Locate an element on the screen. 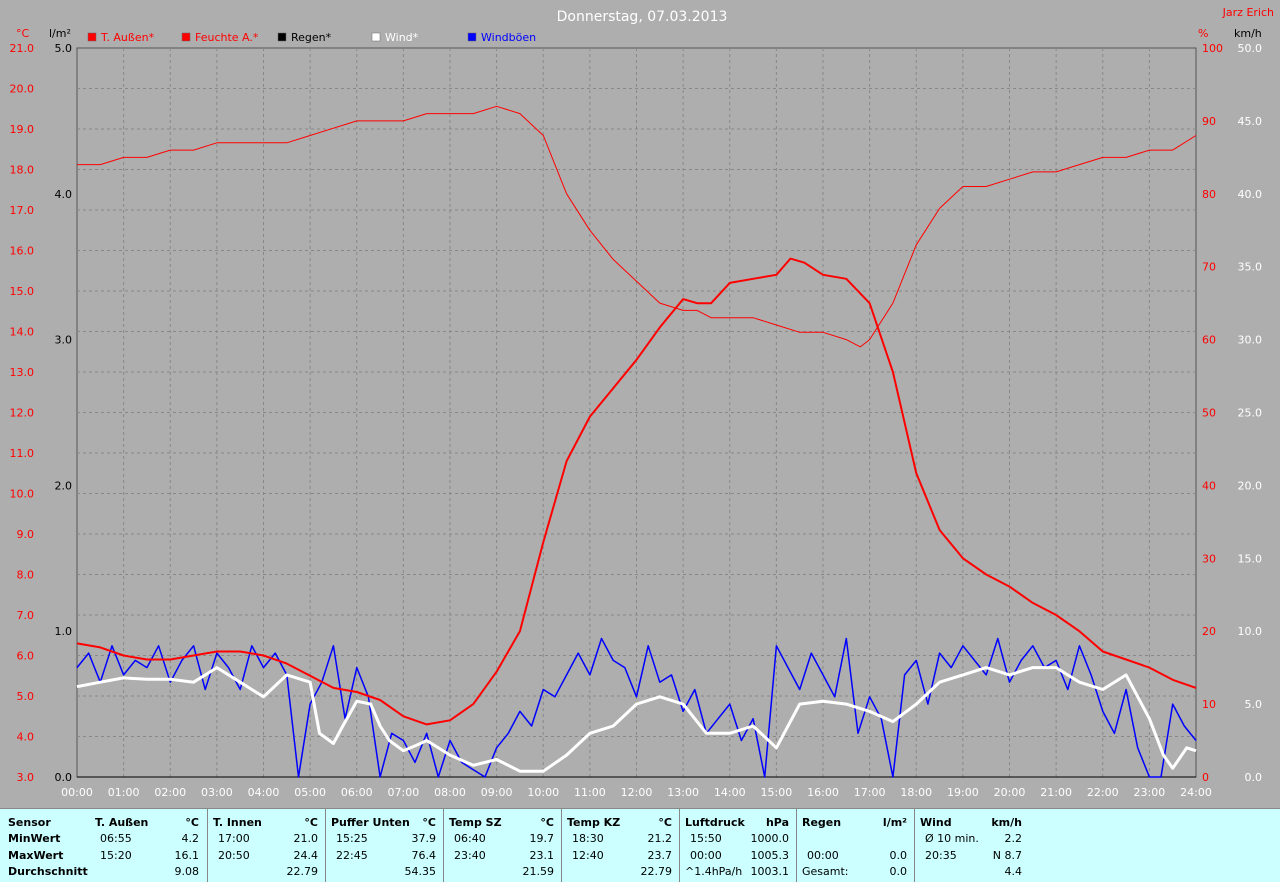 The height and width of the screenshot is (882, 1280). stats-max-value: 76.4 is located at coordinates (424, 855).